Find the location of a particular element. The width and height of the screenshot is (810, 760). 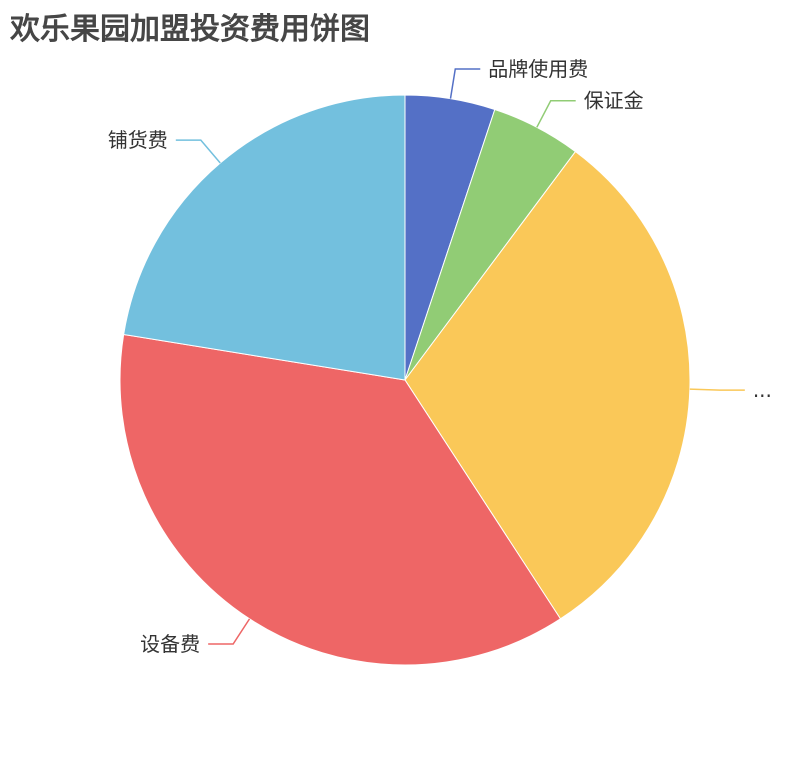

slice-label: 铺货费 is located at coordinates (138, 140).